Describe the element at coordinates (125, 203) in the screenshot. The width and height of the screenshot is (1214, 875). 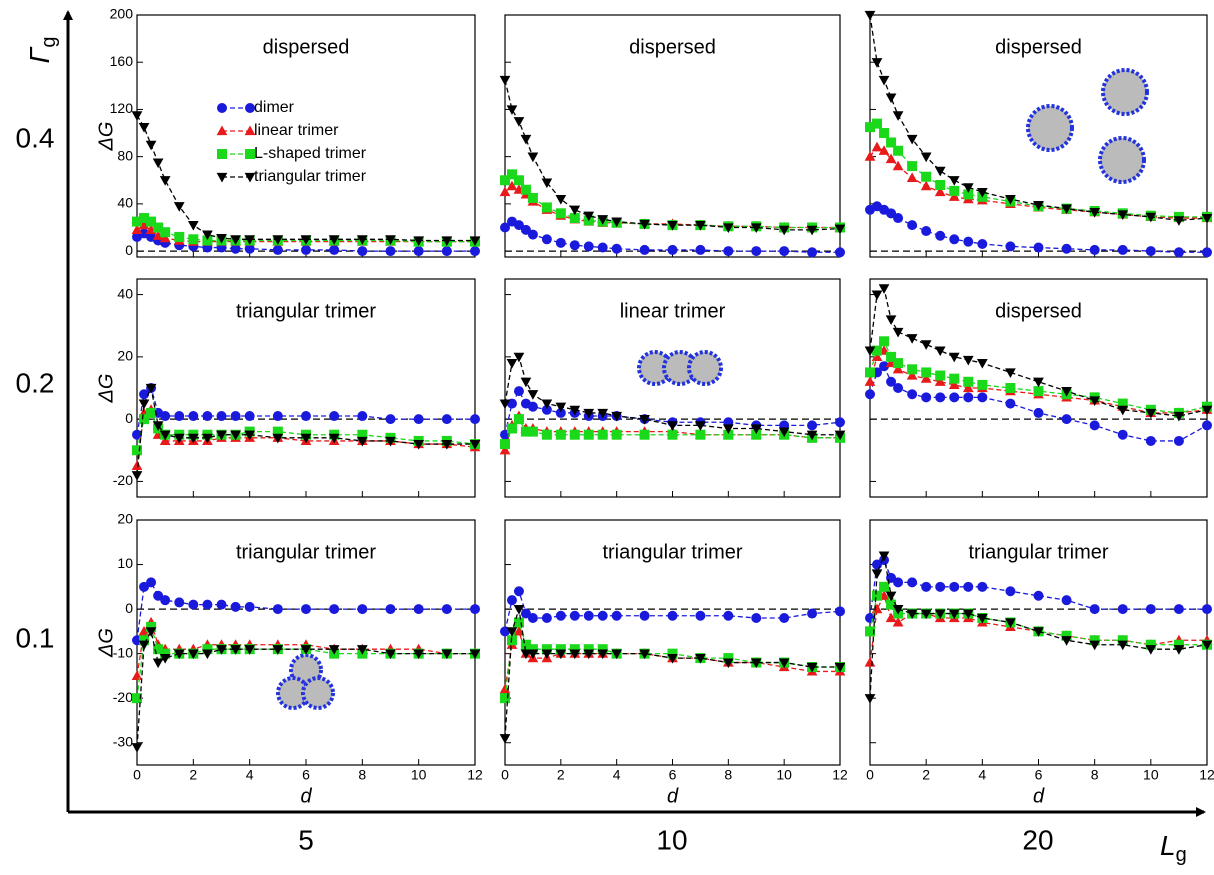
I see `y-tick-label: 40` at that location.